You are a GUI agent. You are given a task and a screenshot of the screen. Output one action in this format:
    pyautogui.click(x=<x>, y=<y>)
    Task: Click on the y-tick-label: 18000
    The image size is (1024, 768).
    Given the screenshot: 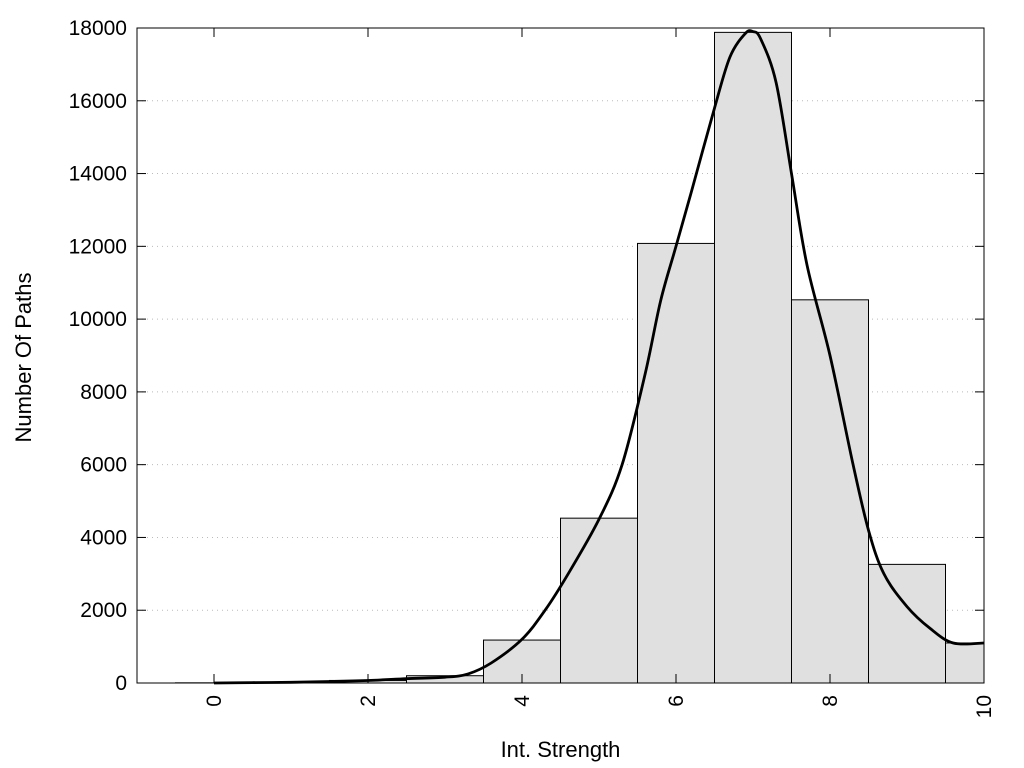 What is the action you would take?
    pyautogui.click(x=98, y=28)
    